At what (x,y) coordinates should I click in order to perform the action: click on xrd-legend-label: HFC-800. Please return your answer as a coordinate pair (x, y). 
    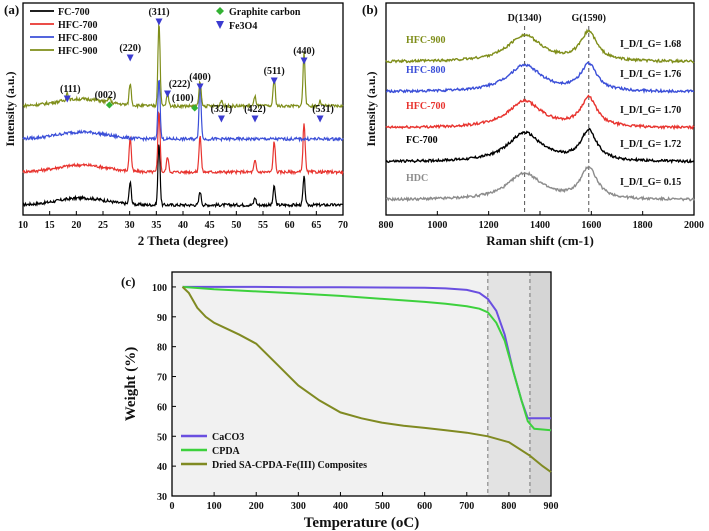
    Looking at the image, I should click on (77, 38).